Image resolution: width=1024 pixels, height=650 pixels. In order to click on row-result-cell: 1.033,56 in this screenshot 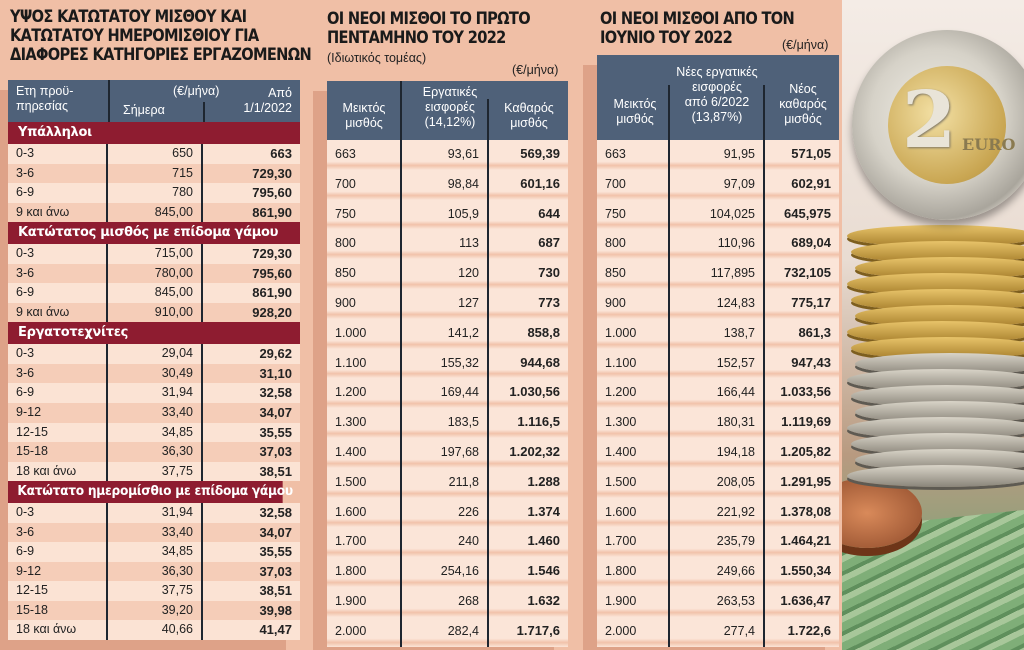, I will do `click(805, 392)`.